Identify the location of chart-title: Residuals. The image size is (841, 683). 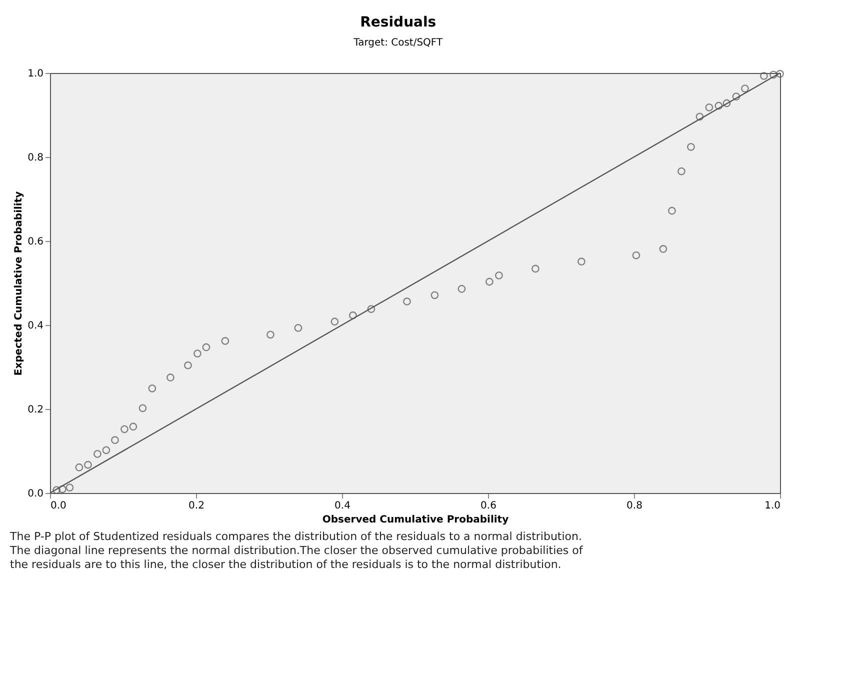
(398, 22).